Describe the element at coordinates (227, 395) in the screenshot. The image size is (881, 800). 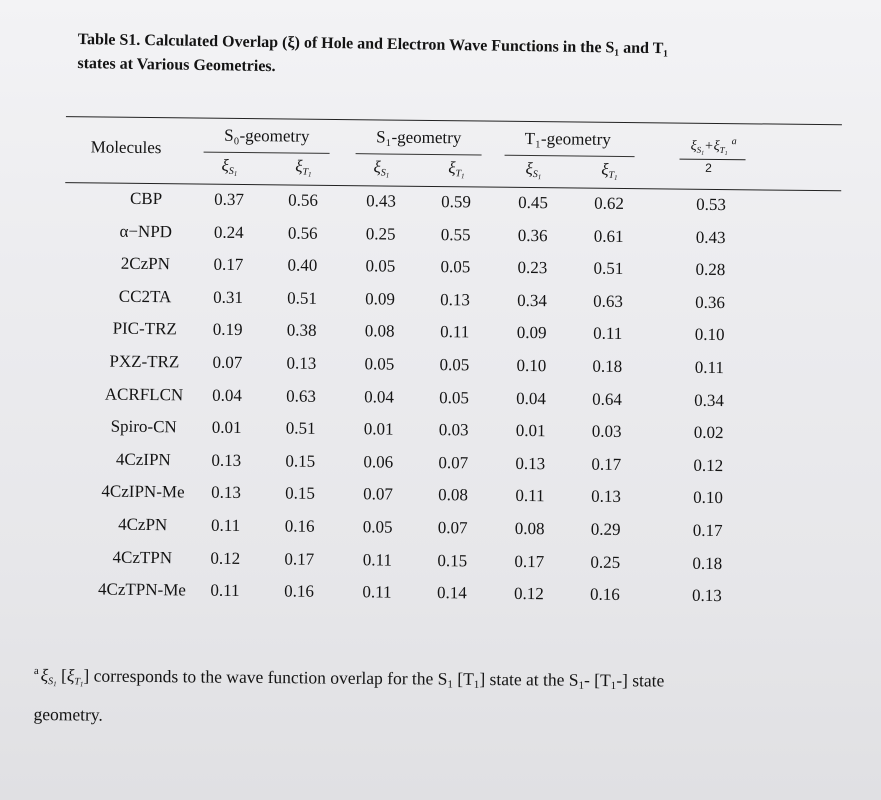
I see `s0-xi-s1-cell: 0.04` at that location.